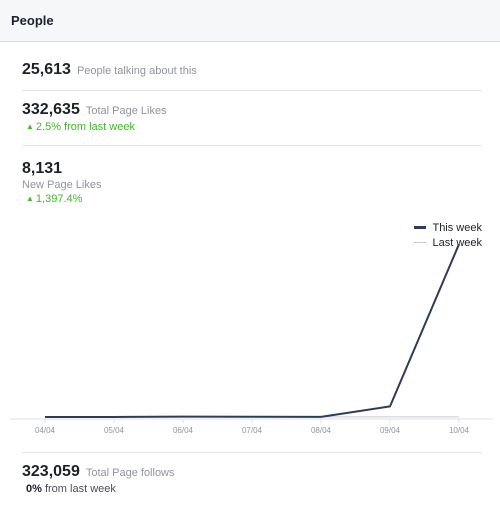  Describe the element at coordinates (46, 69) in the screenshot. I see `talking-value: 25,613` at that location.